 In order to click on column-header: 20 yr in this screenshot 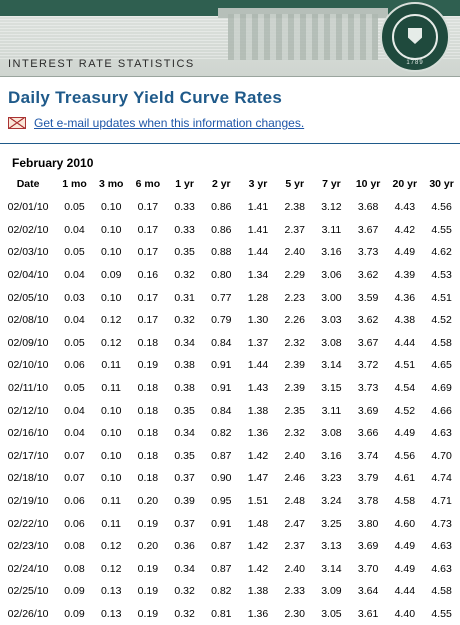, I will do `click(405, 184)`.